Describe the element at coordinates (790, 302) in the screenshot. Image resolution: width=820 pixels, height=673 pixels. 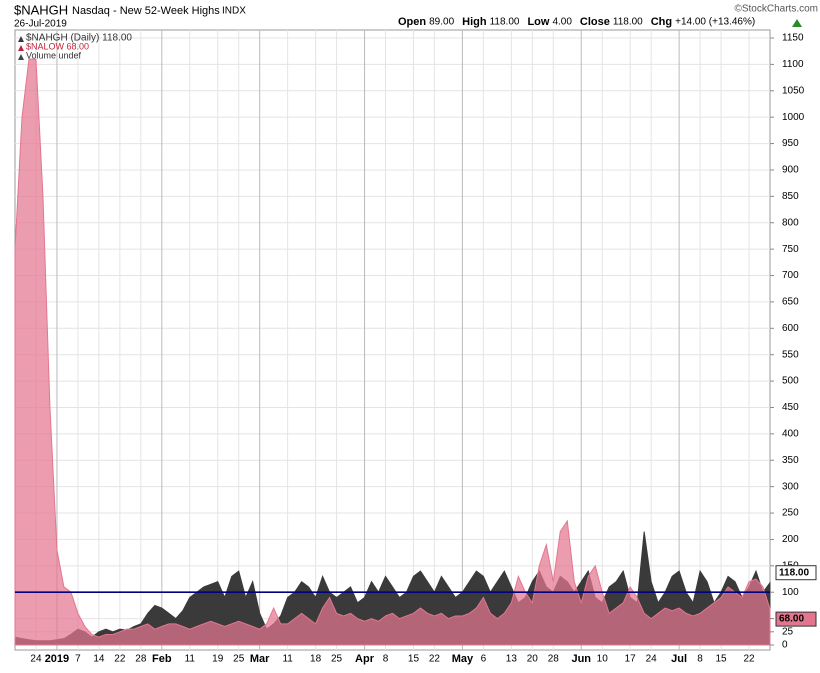
I see `y-tick-label: 650` at that location.